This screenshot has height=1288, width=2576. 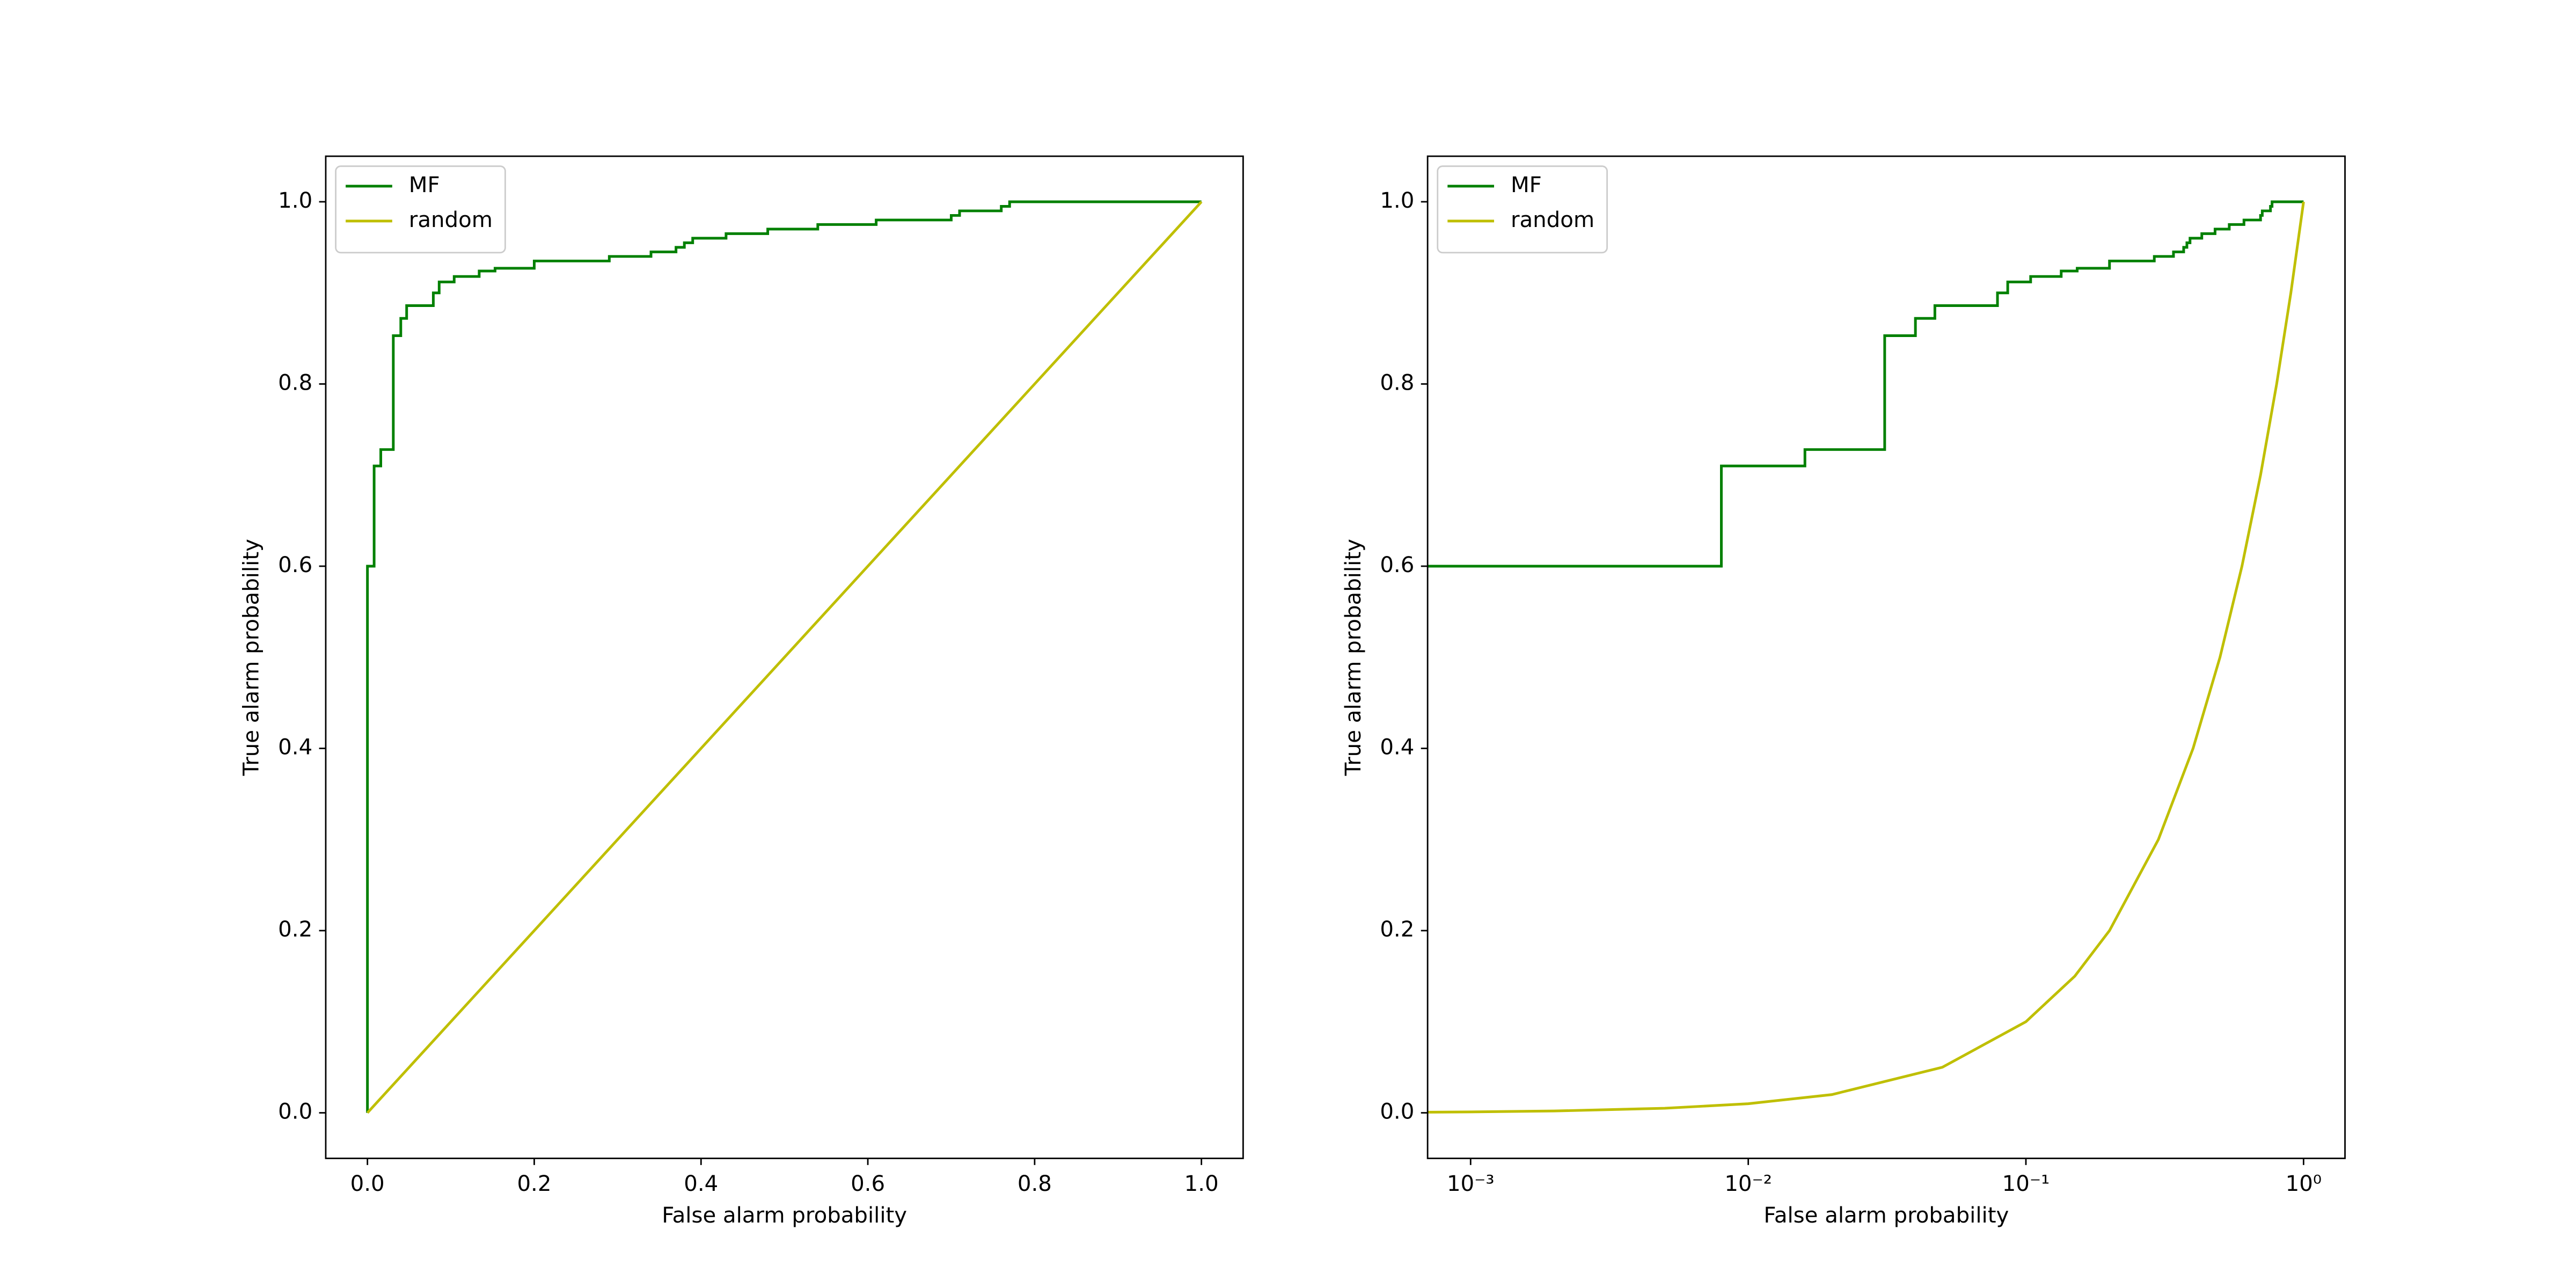 I want to click on x-tick-label: 0.6, so click(x=868, y=1184).